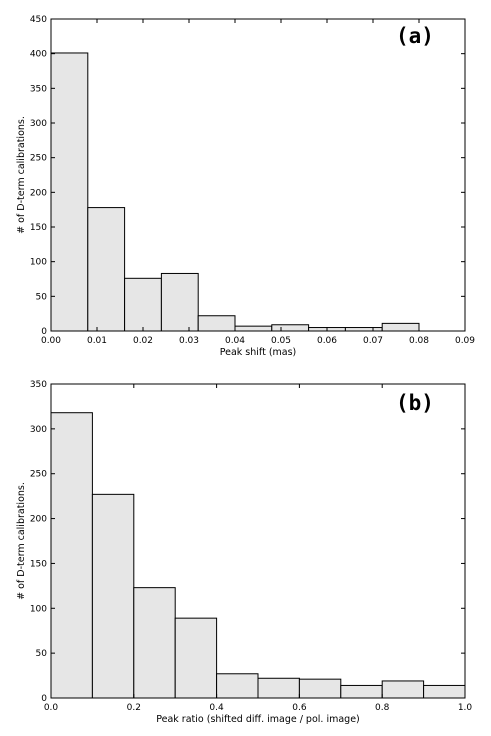 Image resolution: width=491 pixels, height=736 pixels. I want to click on panel-b-ytick-label-6: 300, so click(38, 430).